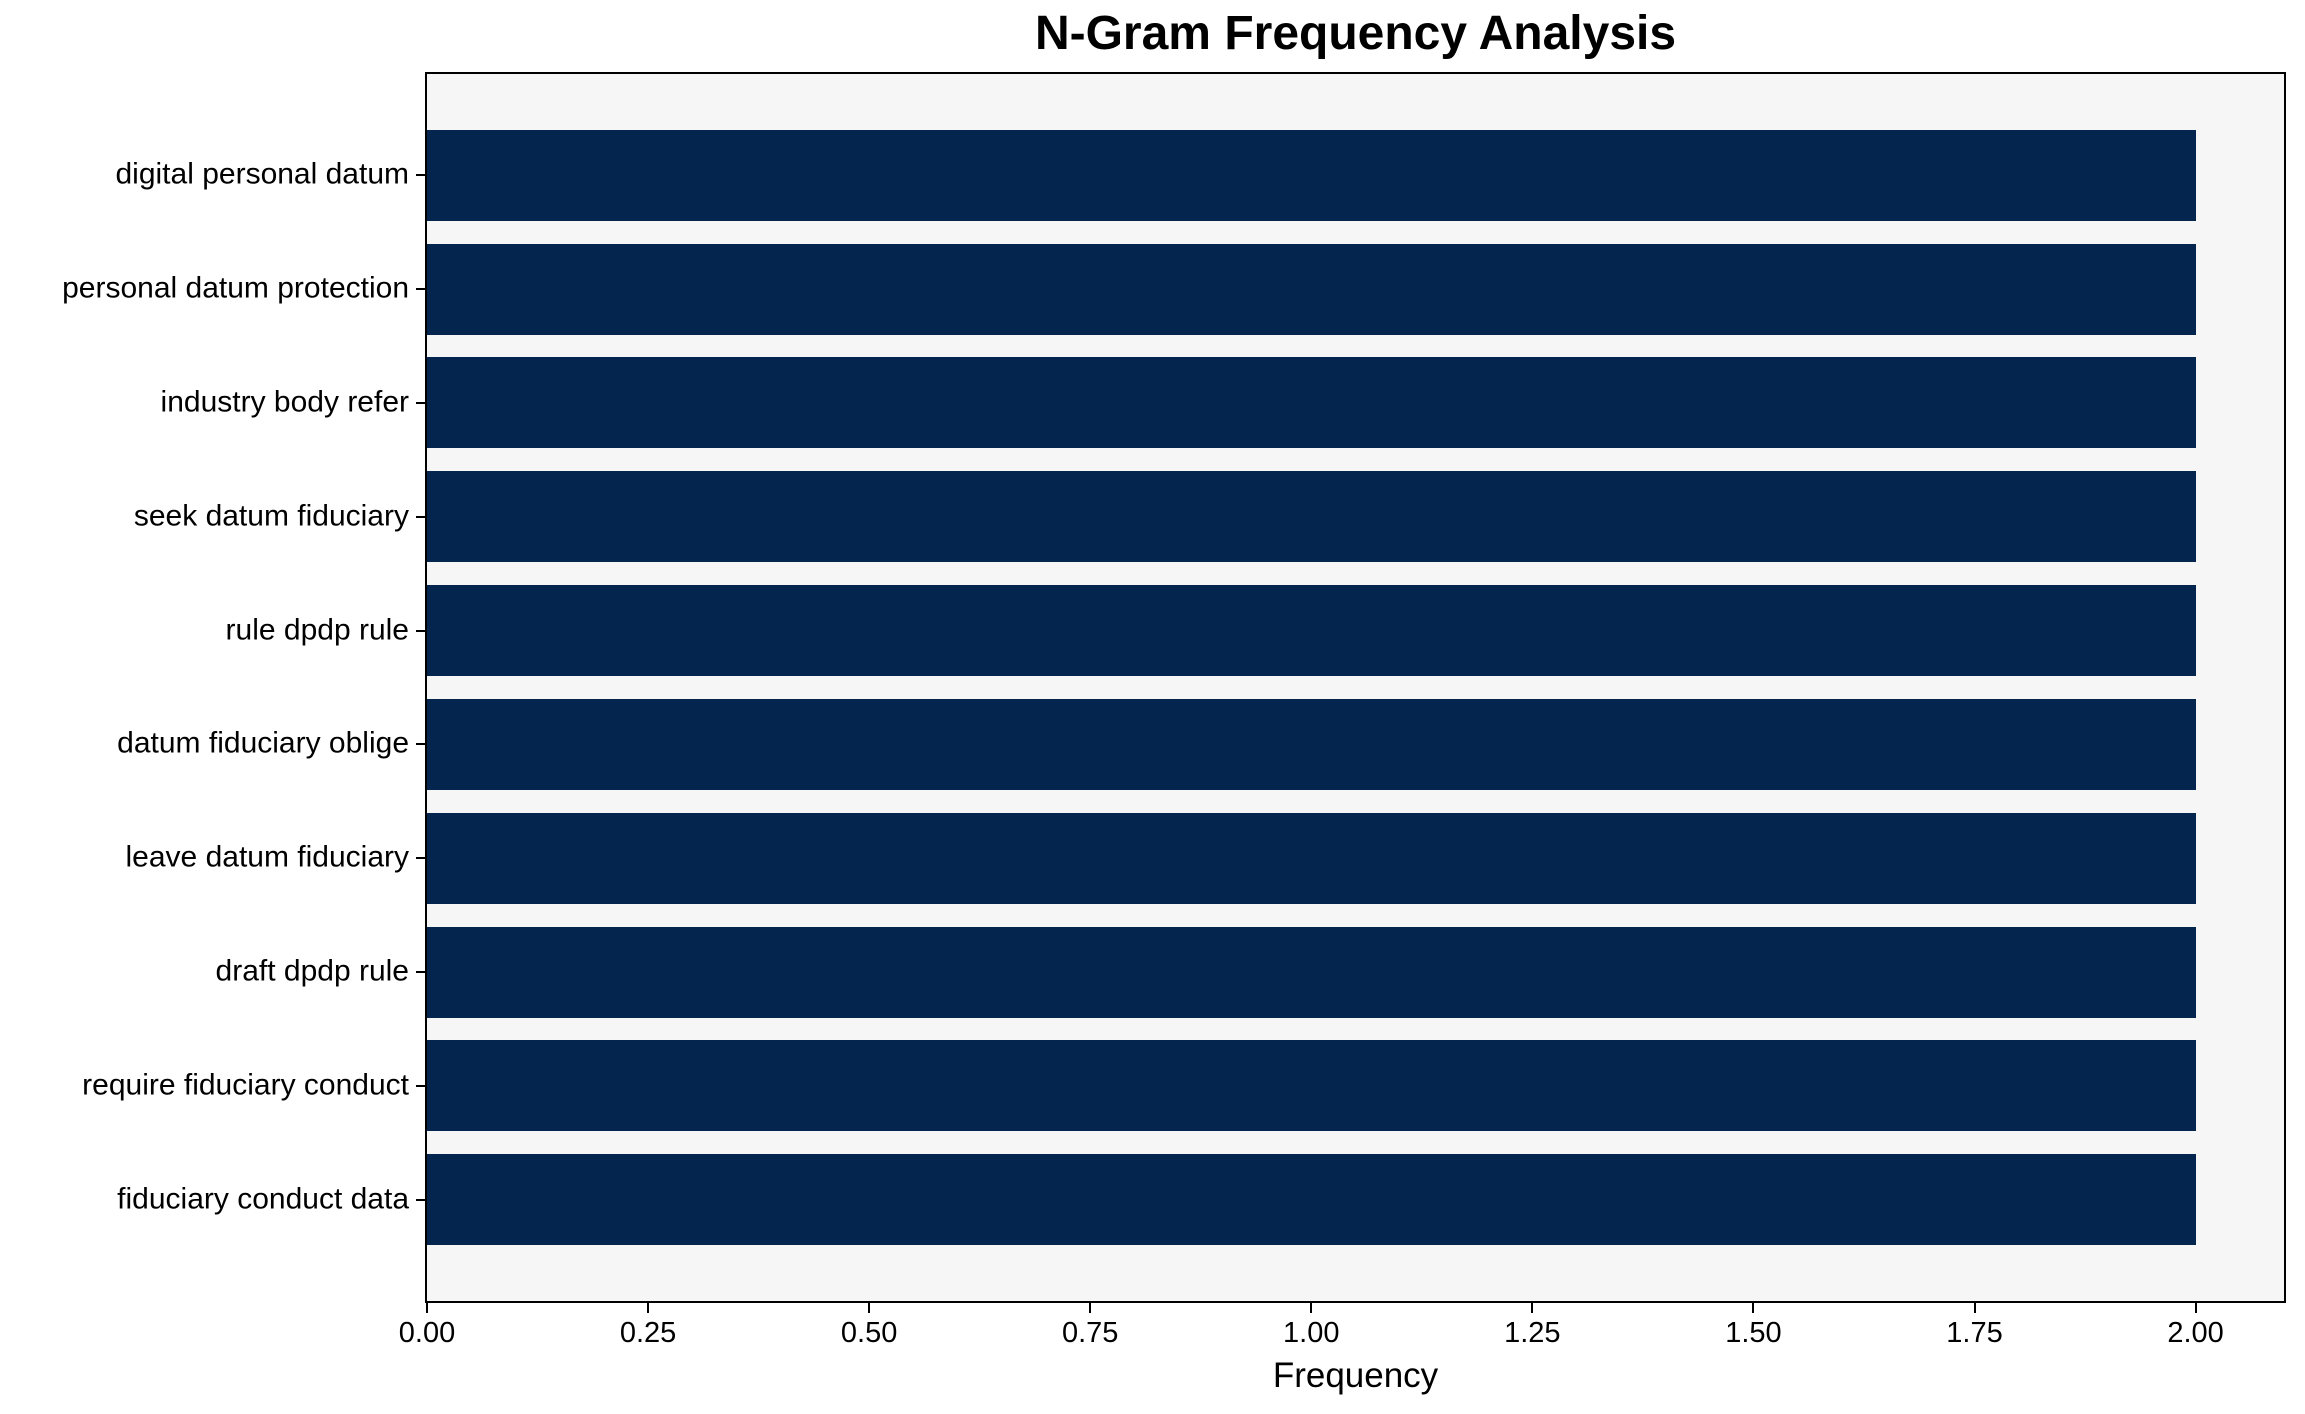 The image size is (2305, 1414). Describe the element at coordinates (1974, 1333) in the screenshot. I see `x-tick-label: 1.75` at that location.